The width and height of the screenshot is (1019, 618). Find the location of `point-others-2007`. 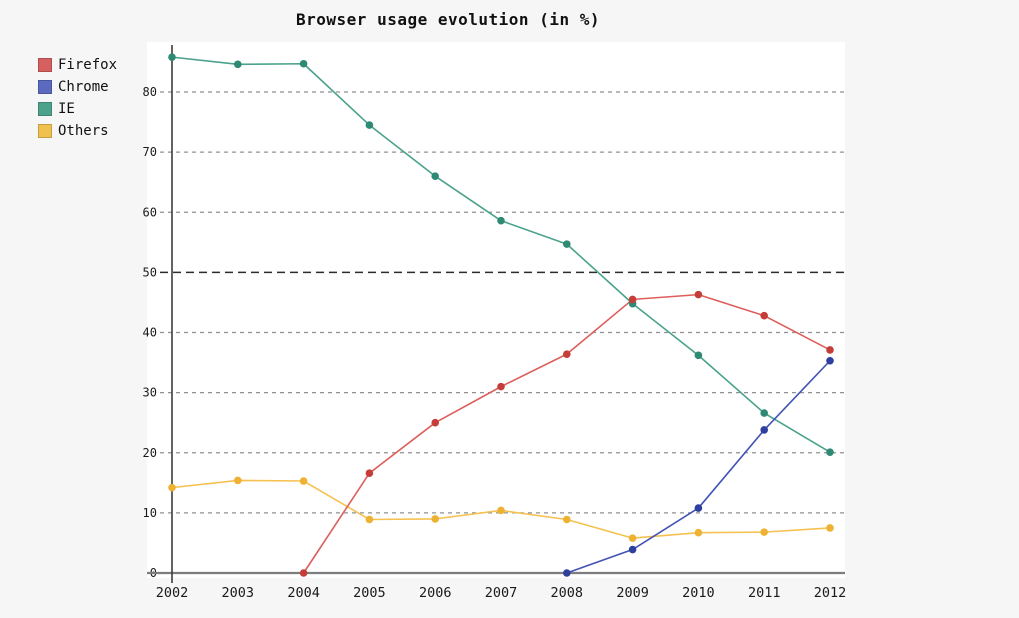

point-others-2007 is located at coordinates (501, 510).